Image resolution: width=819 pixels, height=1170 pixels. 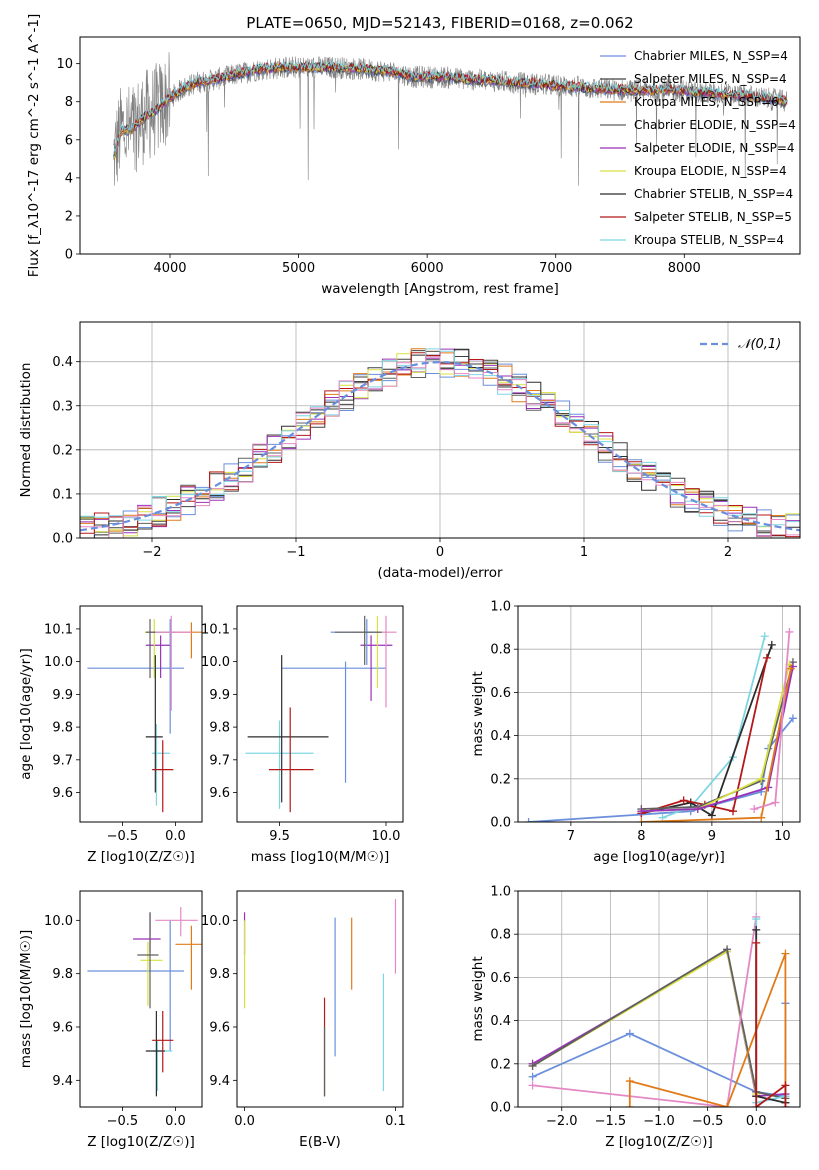 I want to click on x-tick-label: 7000, so click(x=555, y=268).